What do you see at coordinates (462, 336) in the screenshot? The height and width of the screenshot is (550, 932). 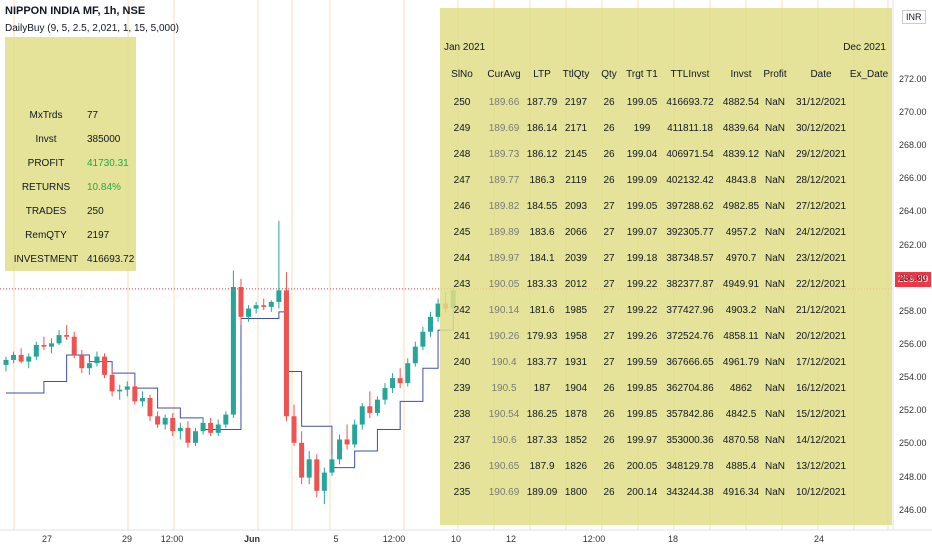 I see `table-cell: 241` at bounding box center [462, 336].